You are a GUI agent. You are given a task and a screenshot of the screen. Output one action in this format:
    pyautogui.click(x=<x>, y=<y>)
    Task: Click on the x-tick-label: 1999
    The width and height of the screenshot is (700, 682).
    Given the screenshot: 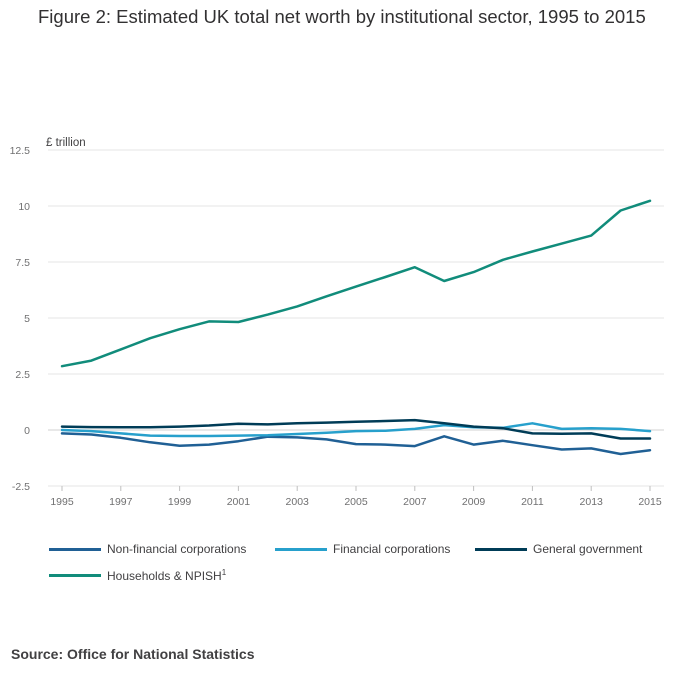 What is the action you would take?
    pyautogui.click(x=180, y=502)
    